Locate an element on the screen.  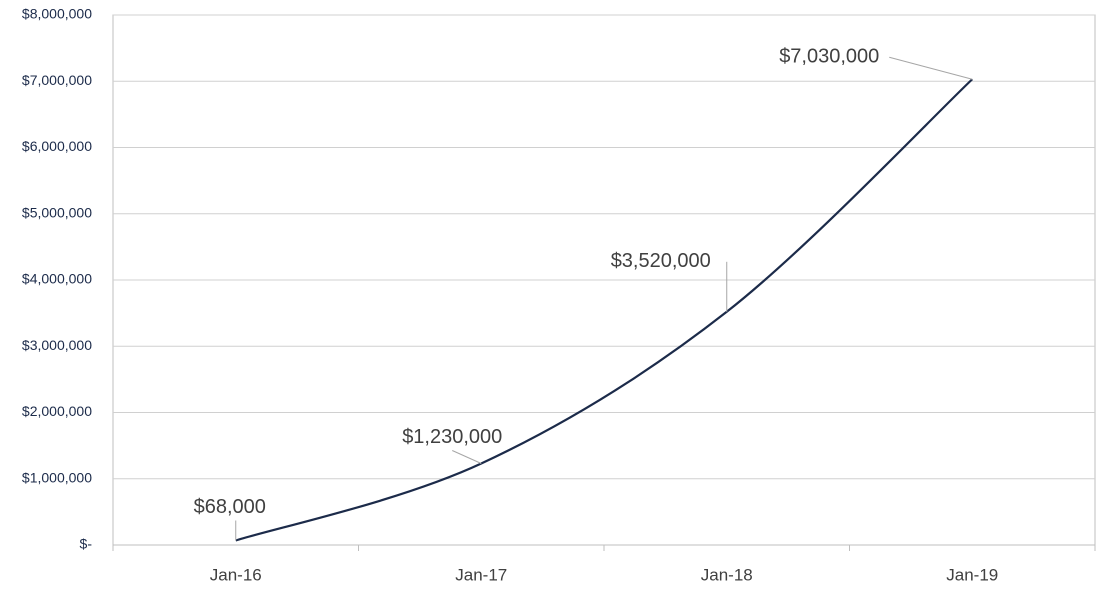
x-tick-label: Jan-18 is located at coordinates (727, 574).